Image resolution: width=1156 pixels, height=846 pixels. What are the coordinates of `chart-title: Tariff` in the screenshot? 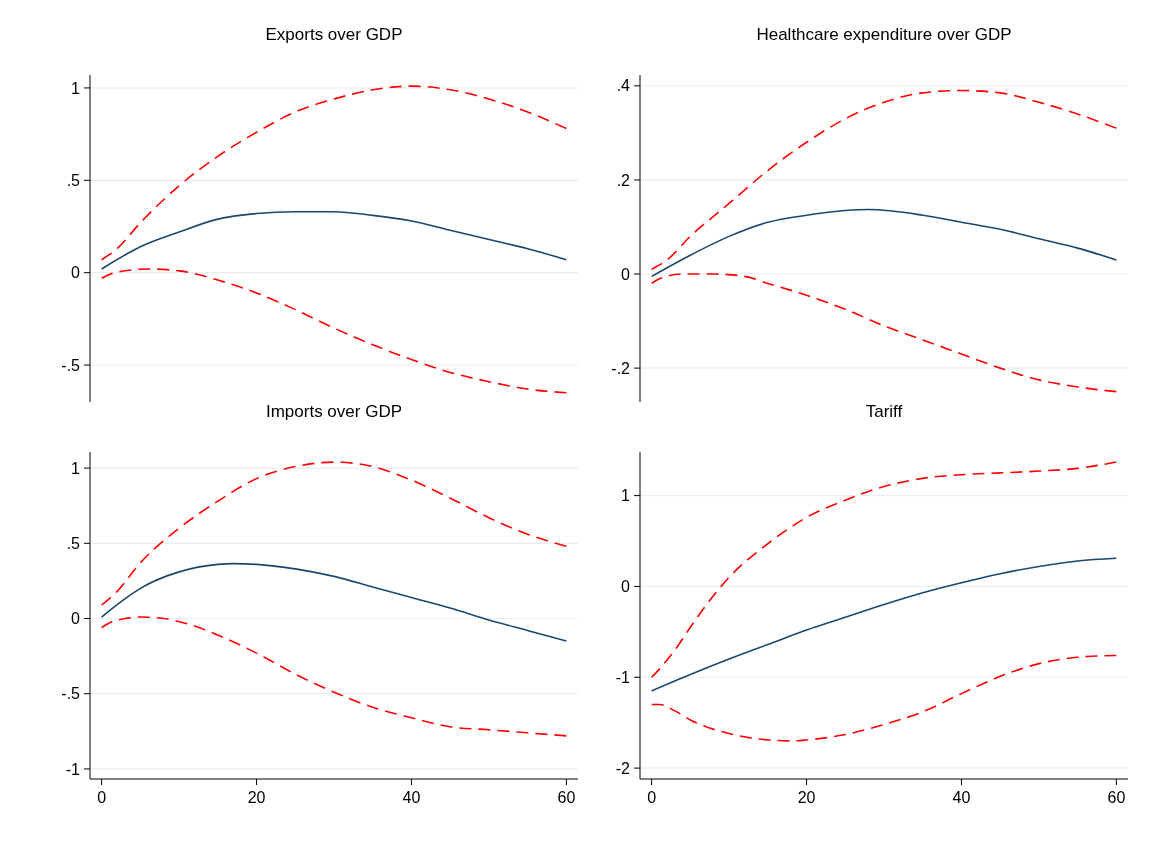 It's located at (884, 411).